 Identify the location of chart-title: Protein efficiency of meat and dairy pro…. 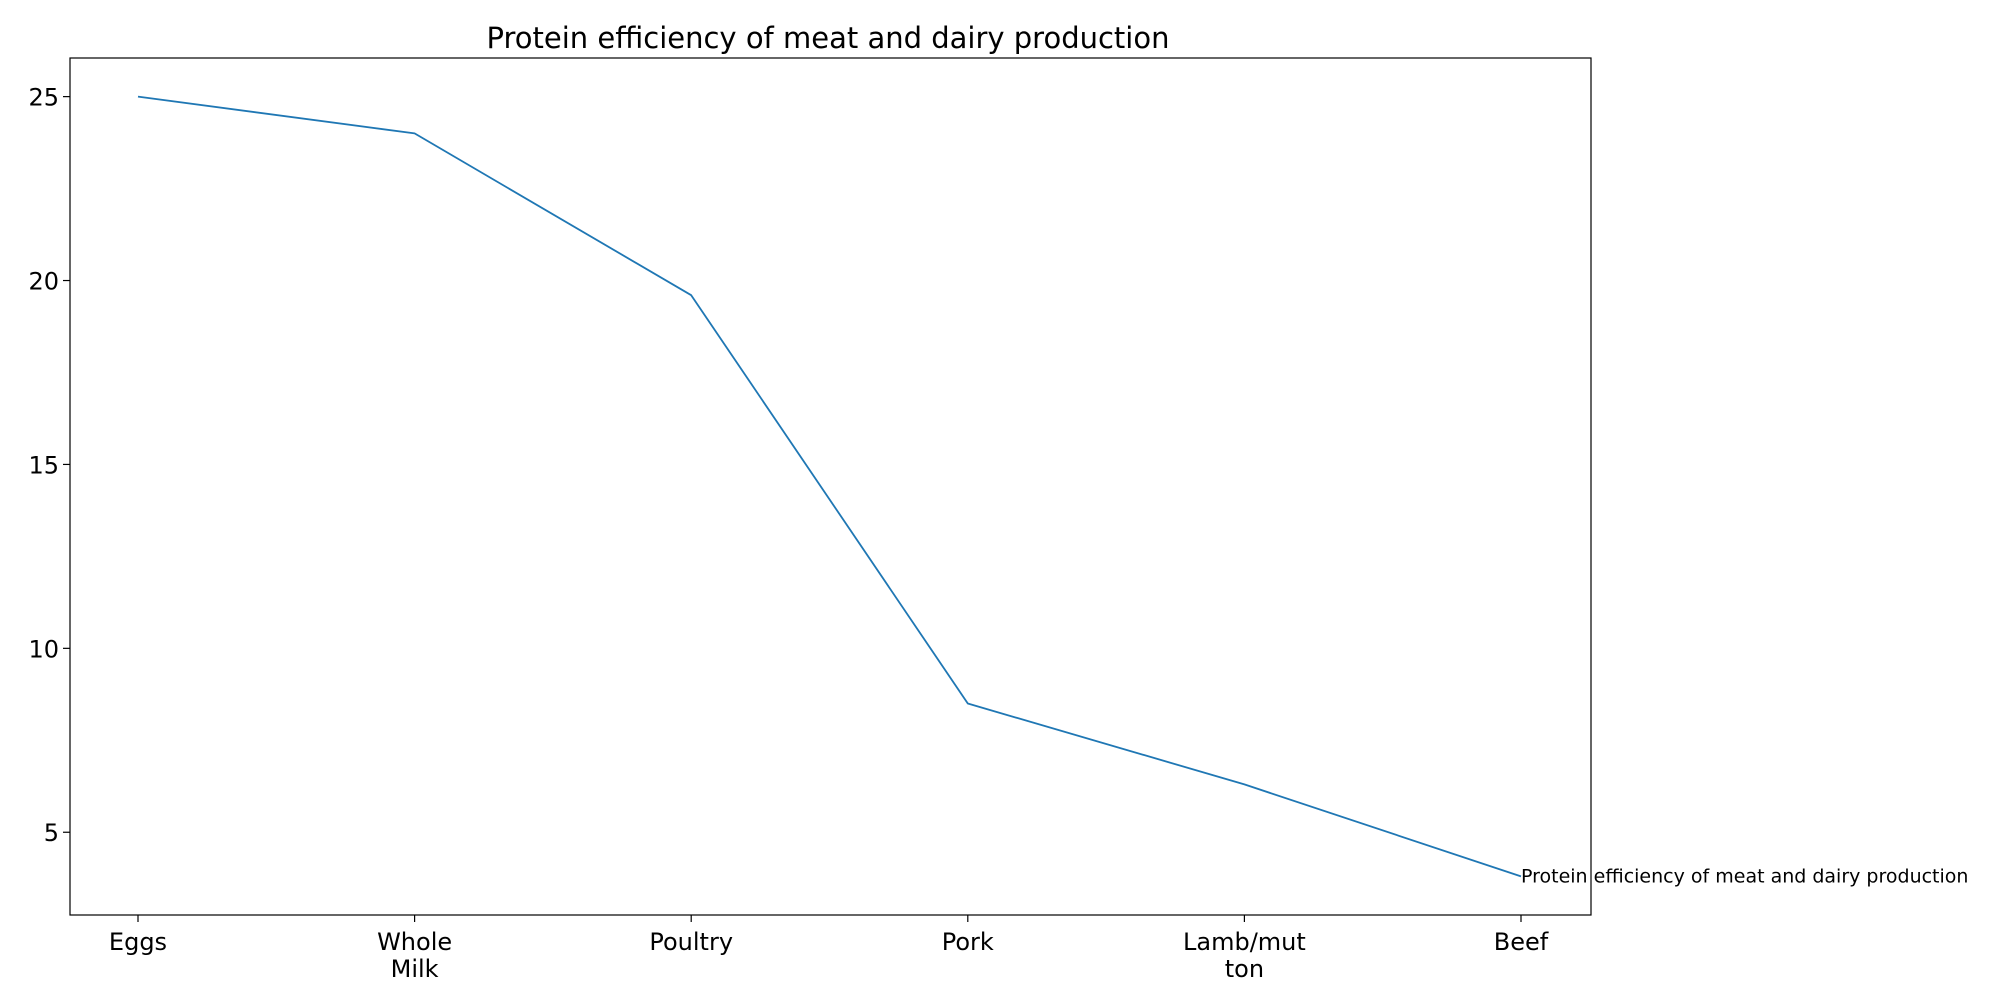
(828, 38).